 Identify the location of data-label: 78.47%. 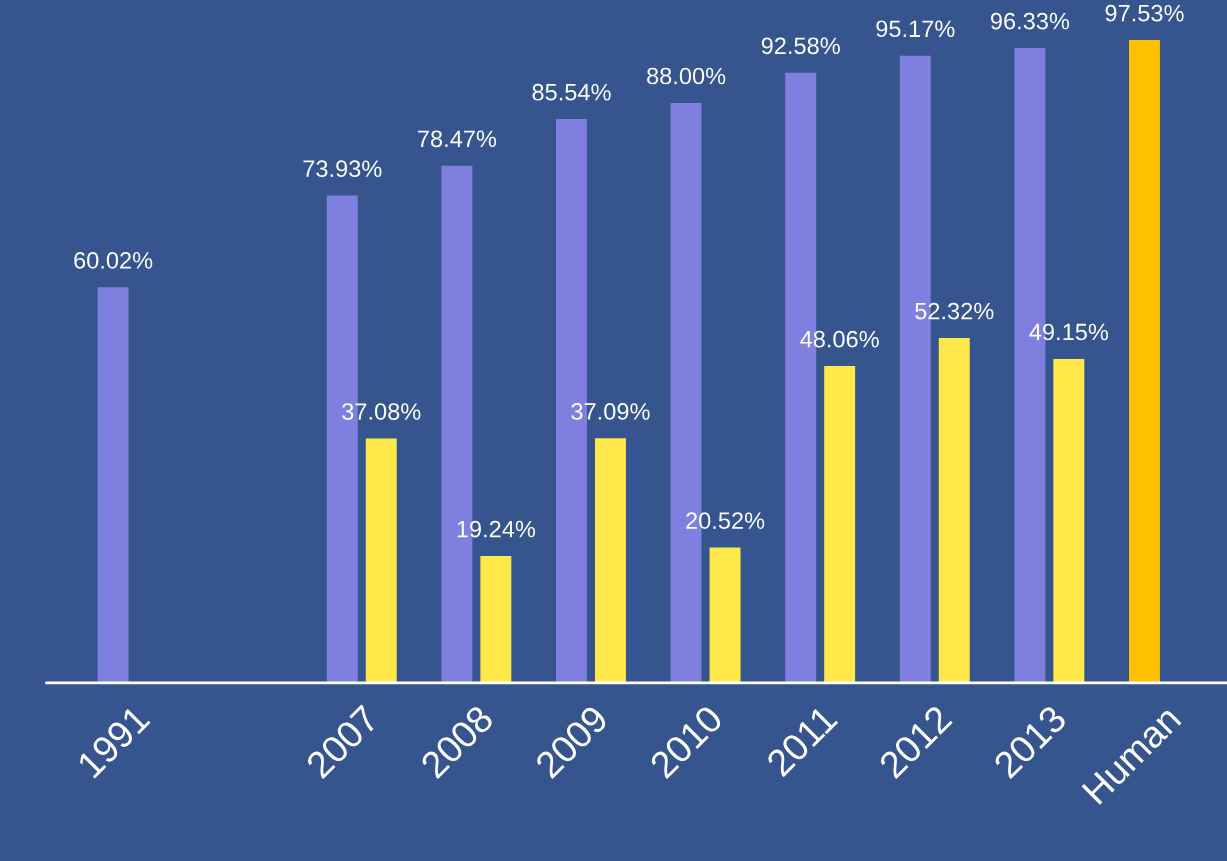
(457, 139).